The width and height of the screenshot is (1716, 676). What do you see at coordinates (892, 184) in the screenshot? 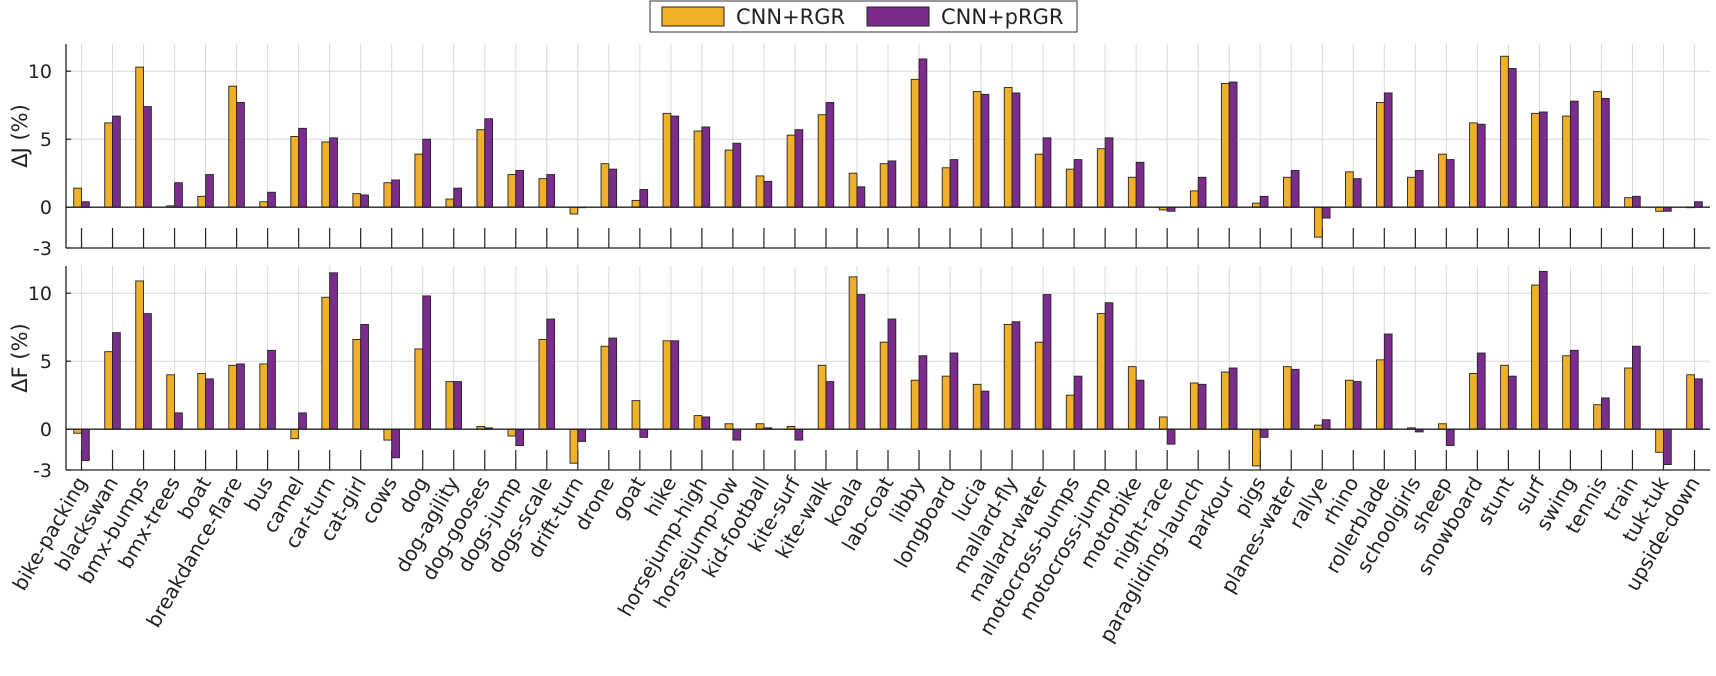
I see `bar-prgr-lab-coat` at bounding box center [892, 184].